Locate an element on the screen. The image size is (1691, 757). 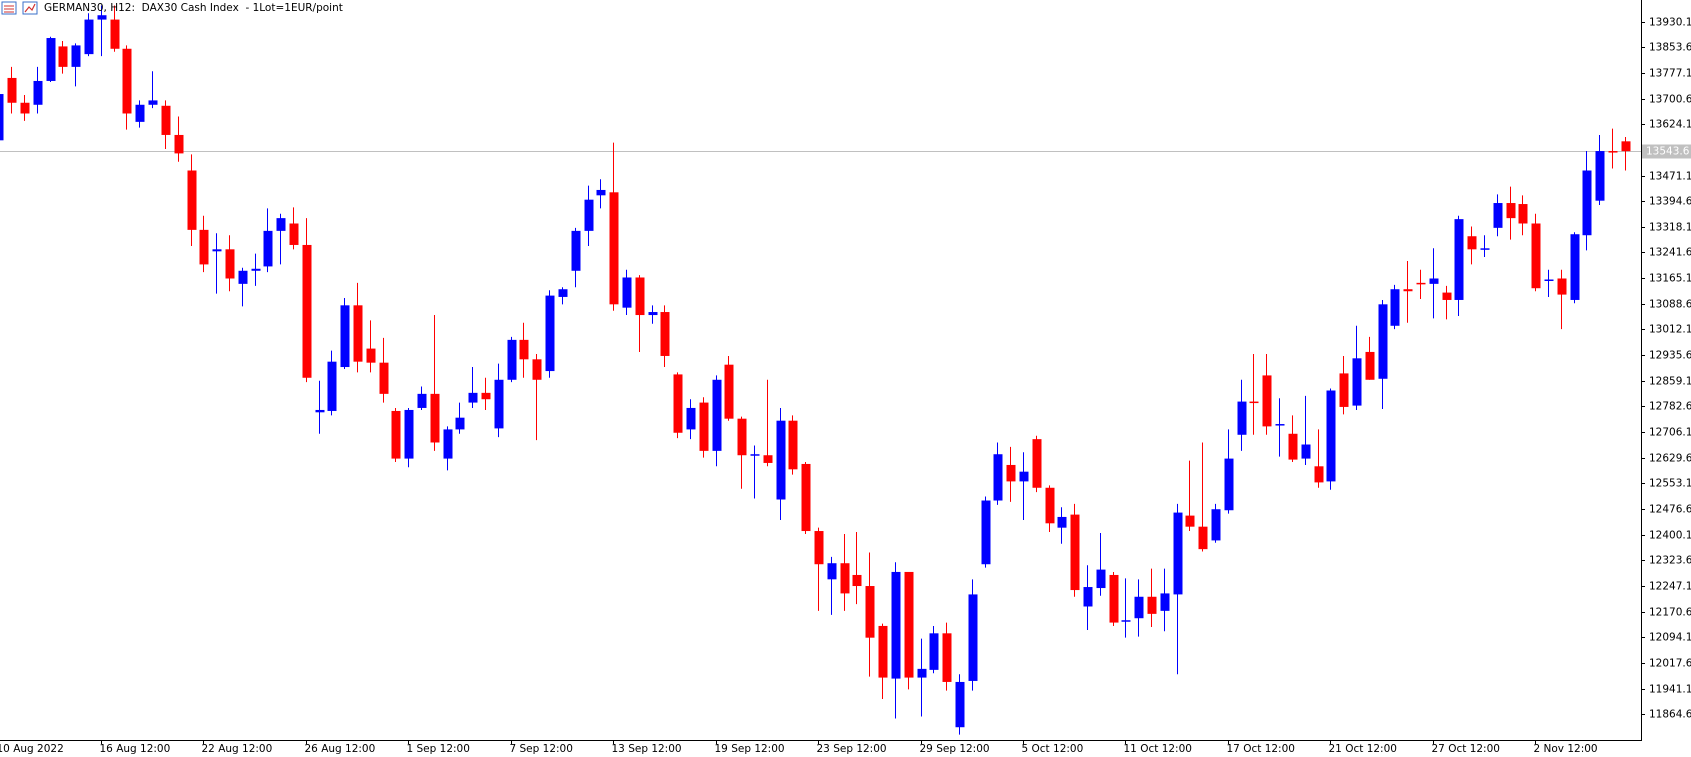
x-tick-label: 13 Sep 12:00 is located at coordinates (647, 749).